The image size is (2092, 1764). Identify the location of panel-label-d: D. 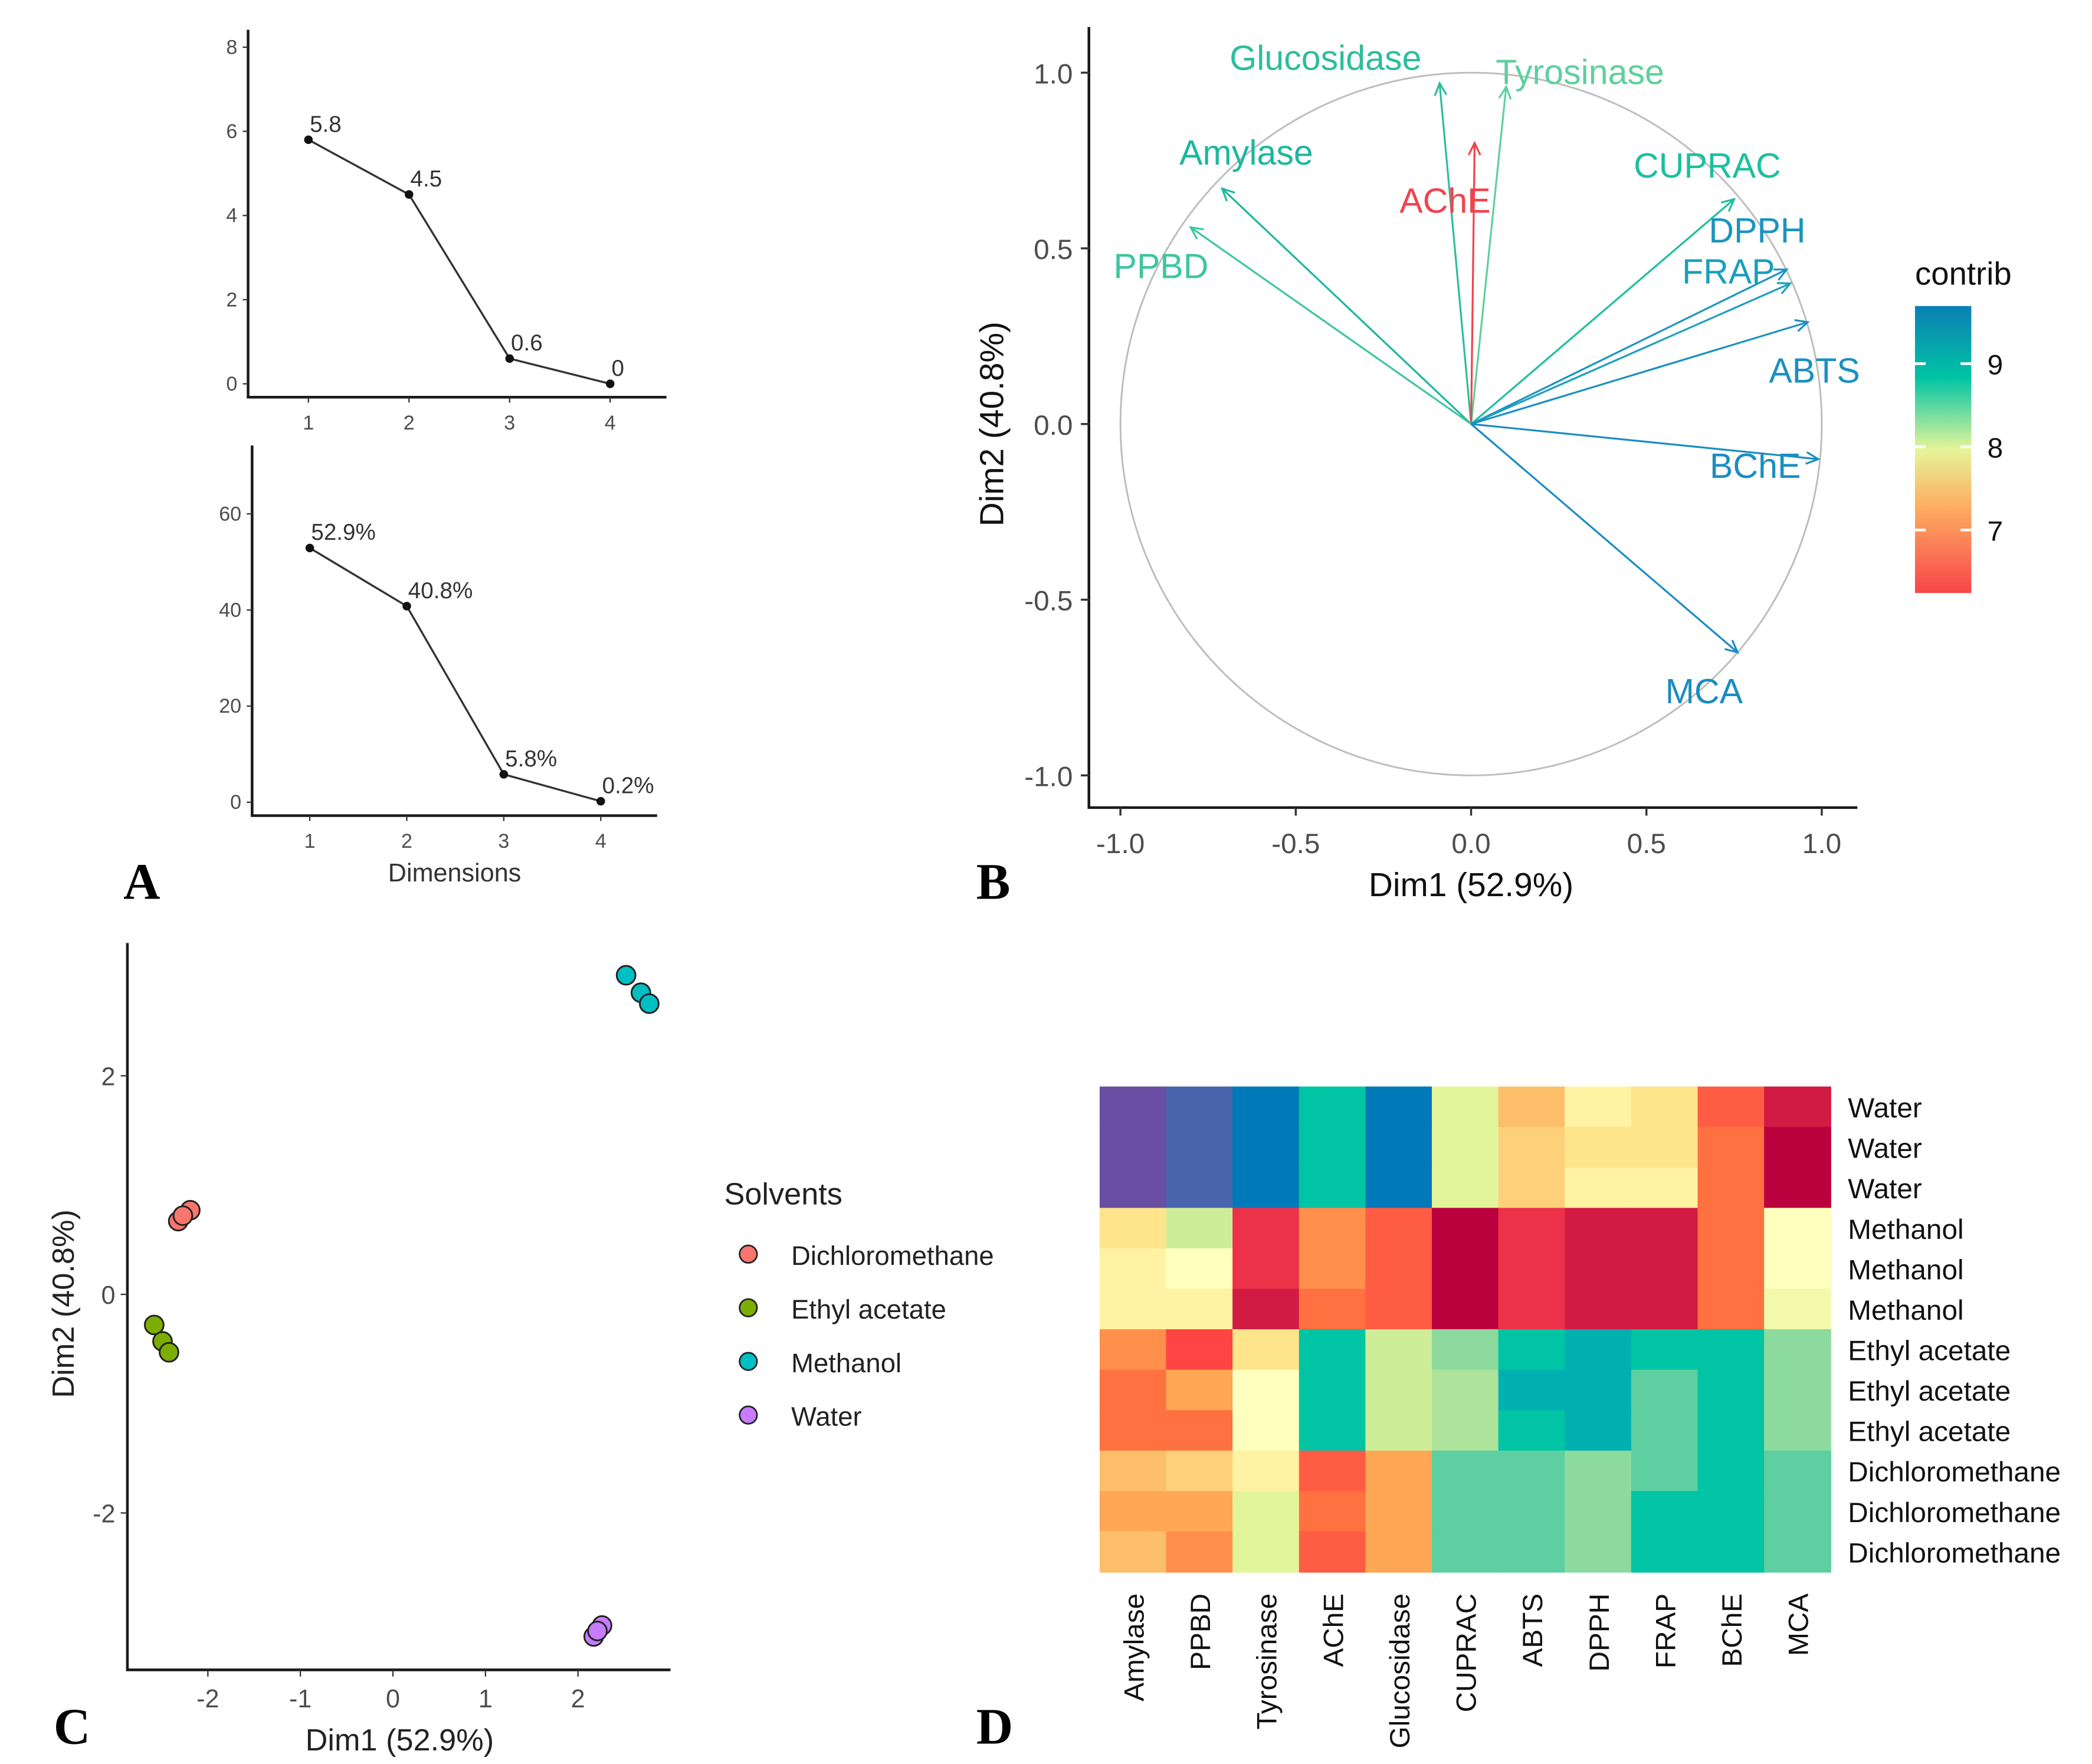
(995, 1726).